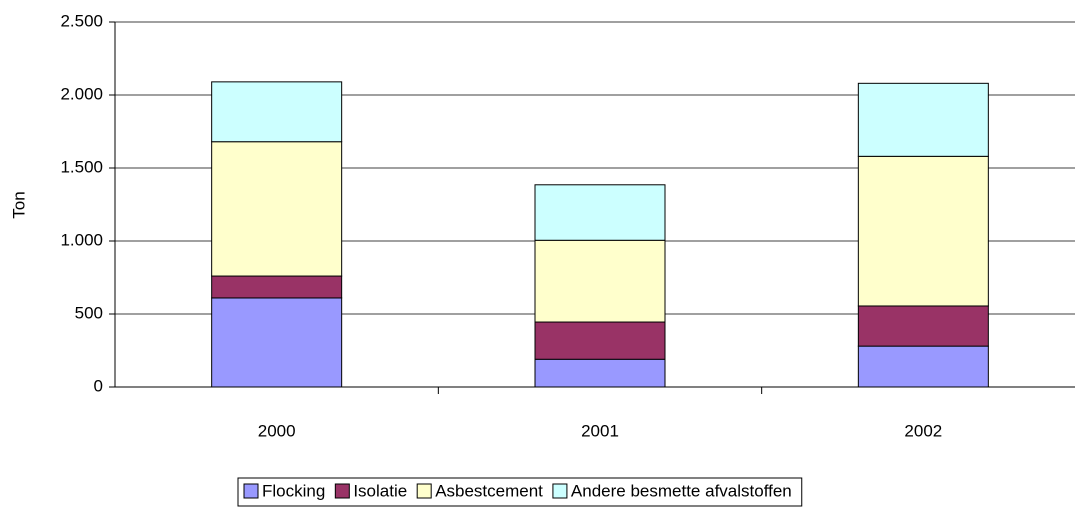 Image resolution: width=1075 pixels, height=507 pixels. I want to click on y-tick-label: 1.000, so click(81, 239).